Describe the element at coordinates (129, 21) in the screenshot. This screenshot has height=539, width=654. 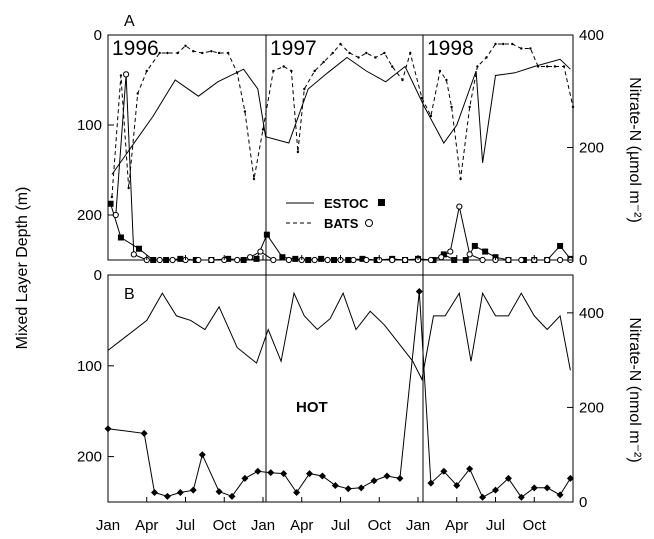
I see `panel-a-label: A` at that location.